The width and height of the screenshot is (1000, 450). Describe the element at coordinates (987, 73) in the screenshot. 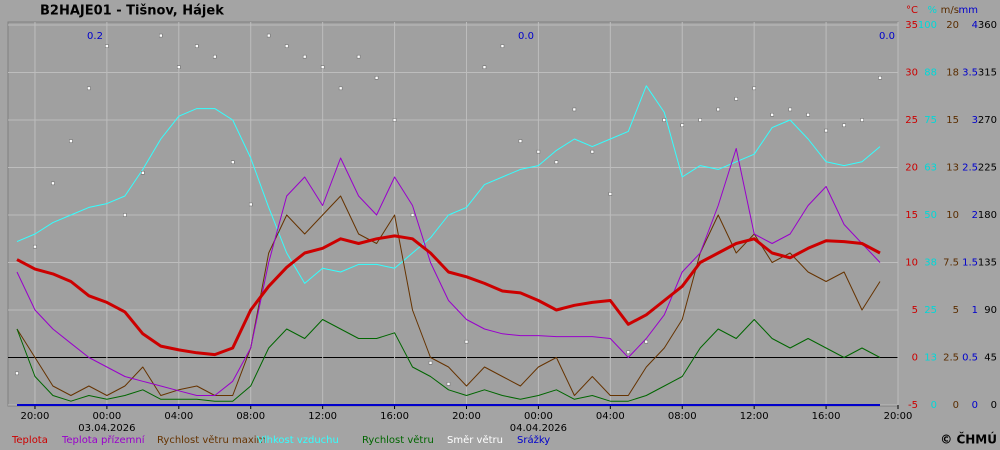

I see `y-tick-label: 315` at that location.